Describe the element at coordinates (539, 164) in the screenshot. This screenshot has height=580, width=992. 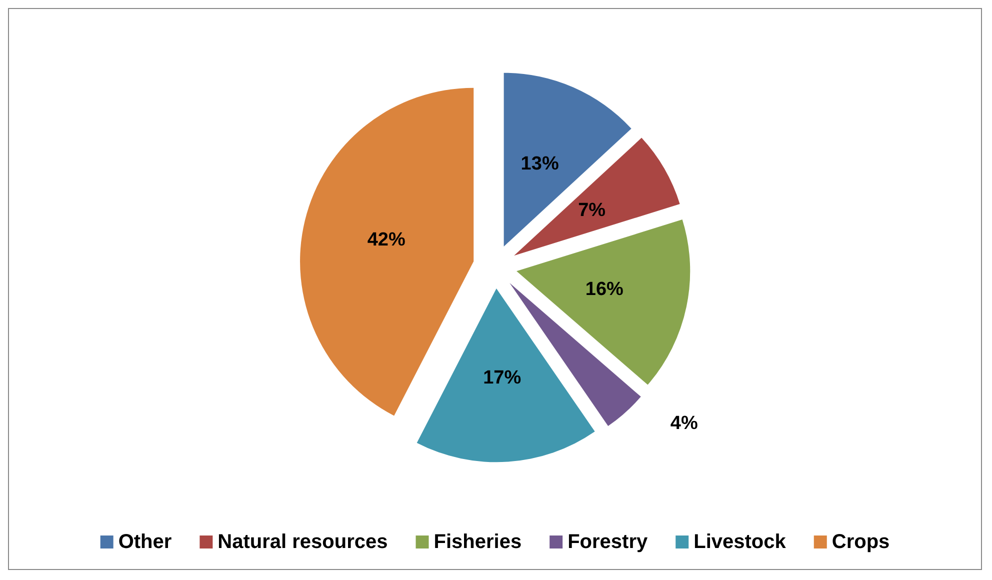
I see `data-label: 13%` at that location.